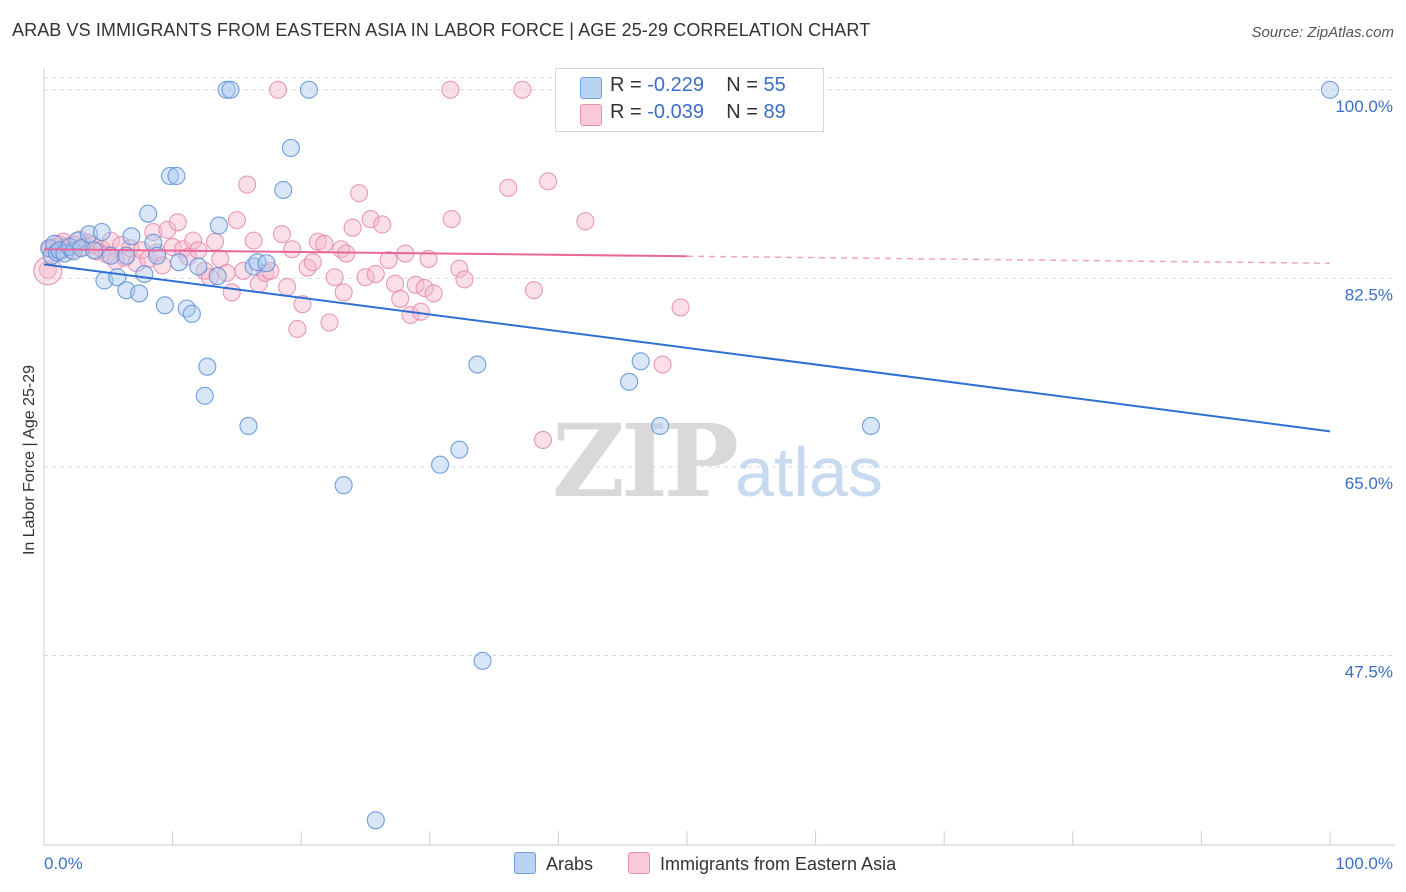 The width and height of the screenshot is (1406, 892). I want to click on y-tick-label: 47.5%, so click(1369, 671).